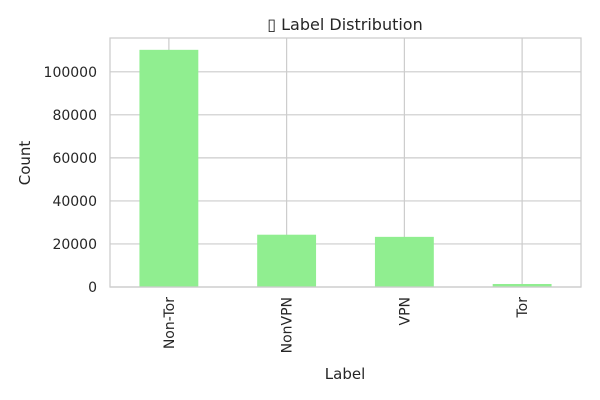 This screenshot has height=400, width=600. Describe the element at coordinates (74, 245) in the screenshot. I see `y-tick-label: 20000` at that location.